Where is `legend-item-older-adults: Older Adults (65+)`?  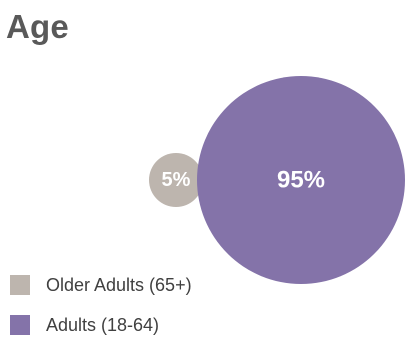 legend-item-older-adults: Older Adults (65+) is located at coordinates (101, 285).